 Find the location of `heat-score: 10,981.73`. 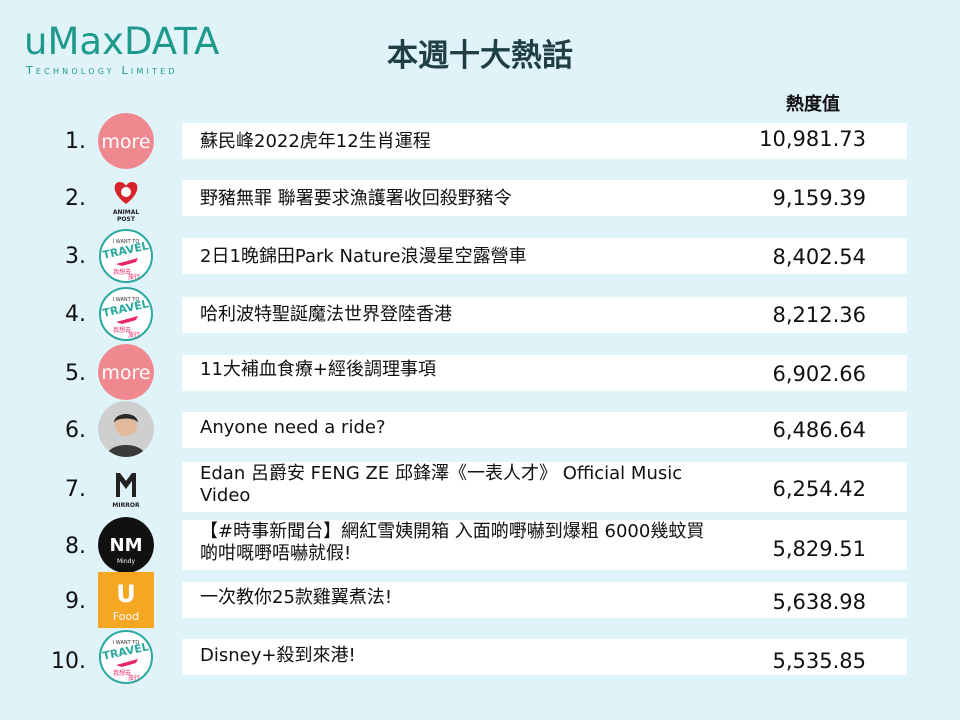

heat-score: 10,981.73 is located at coordinates (812, 139).